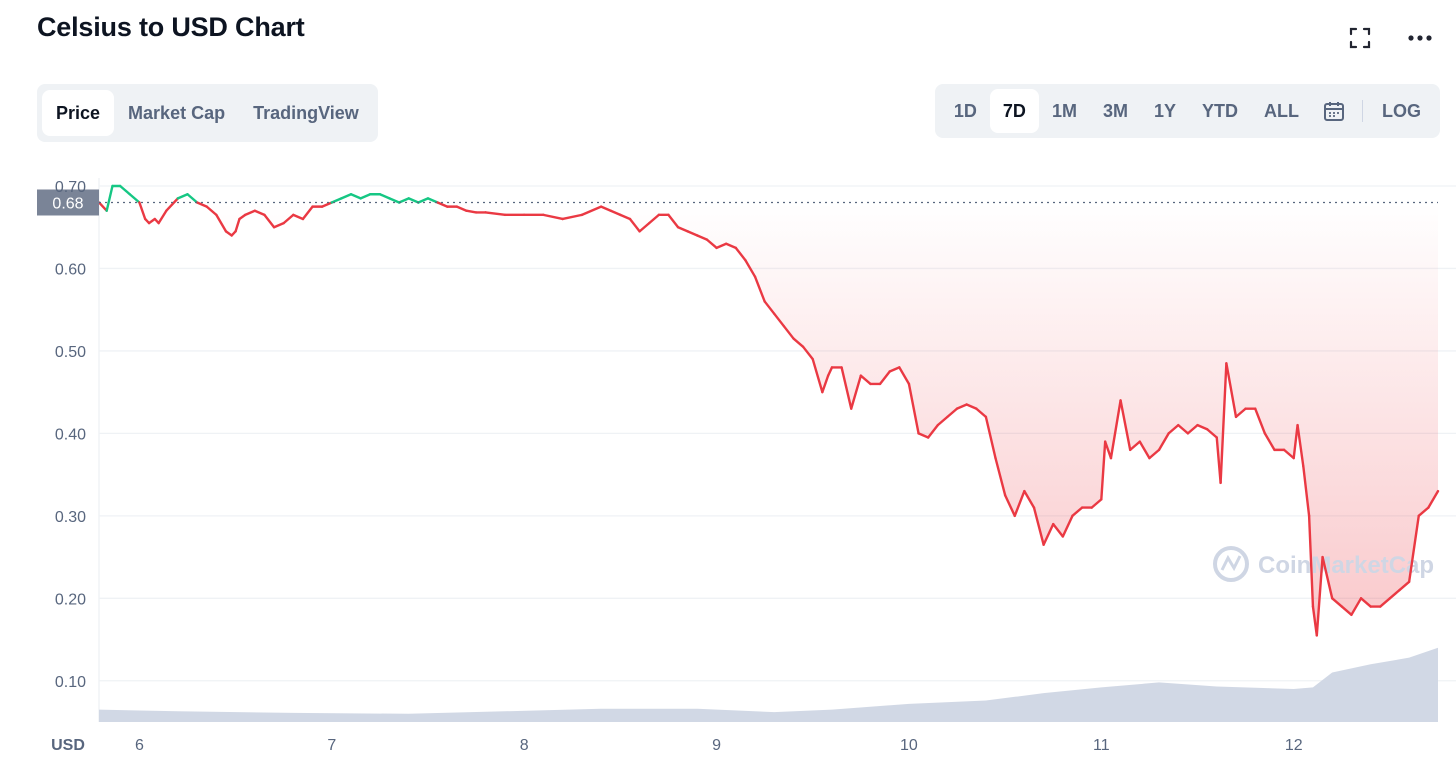  I want to click on chart-type-tabs: Price Market Cap TradingView, so click(207, 113).